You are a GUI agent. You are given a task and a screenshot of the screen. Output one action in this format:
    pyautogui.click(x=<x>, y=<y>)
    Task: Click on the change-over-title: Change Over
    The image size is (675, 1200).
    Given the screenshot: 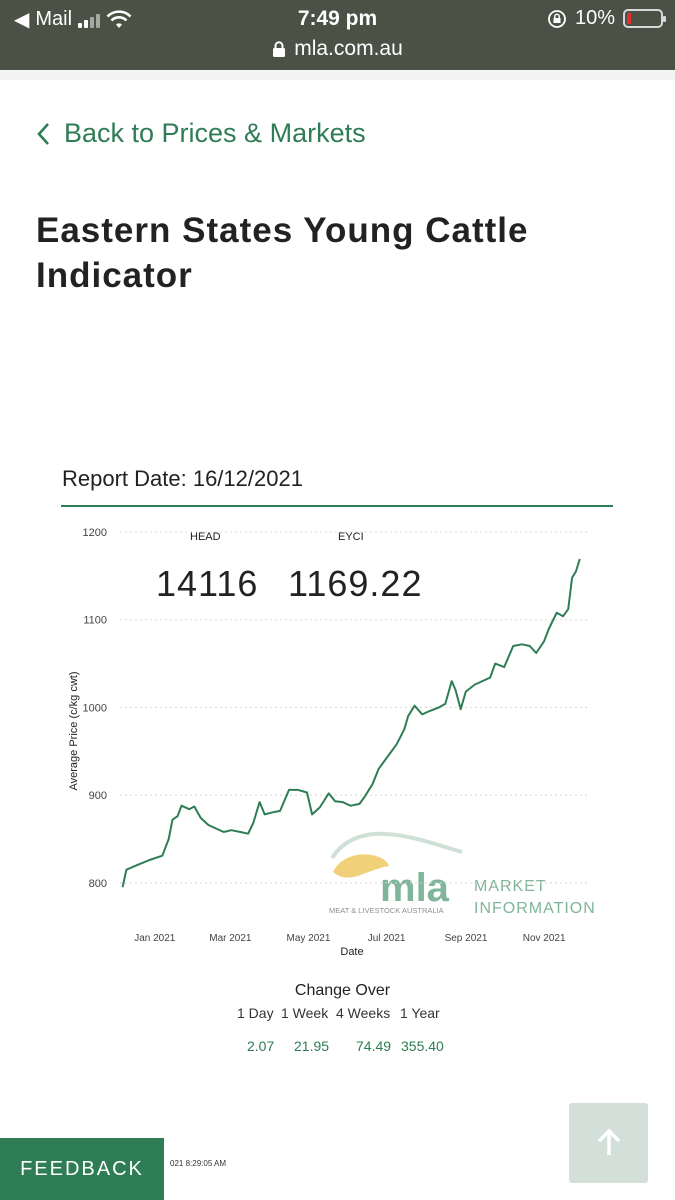 What is the action you would take?
    pyautogui.click(x=342, y=990)
    